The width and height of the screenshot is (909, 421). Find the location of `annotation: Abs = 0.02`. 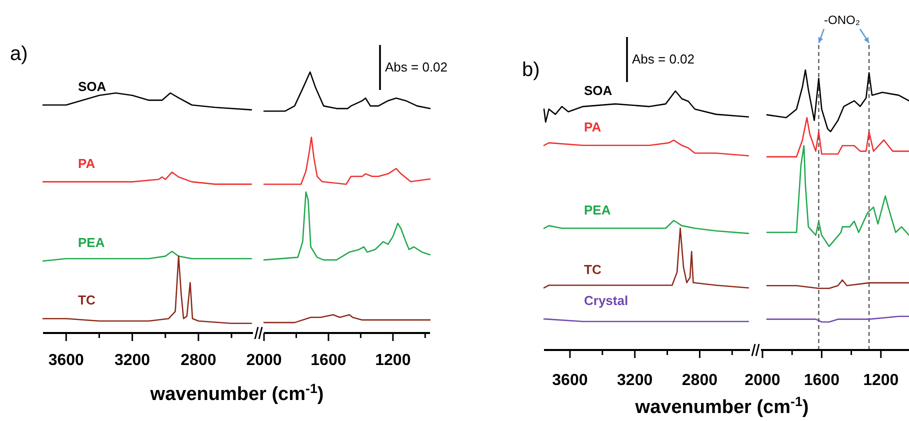

annotation: Abs = 0.02 is located at coordinates (416, 67).